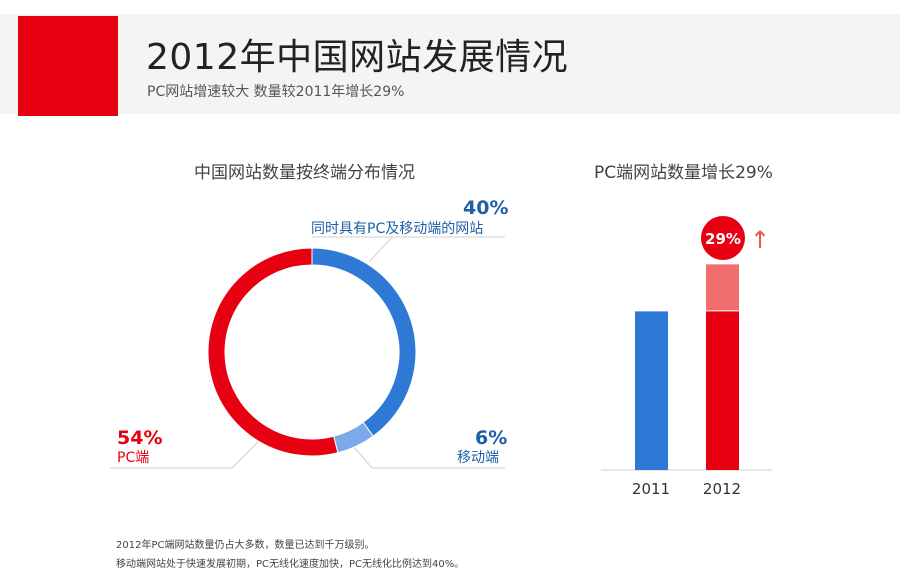  Describe the element at coordinates (304, 173) in the screenshot. I see `donut-chart-title: 中国网站数量按终端分布情况` at that location.